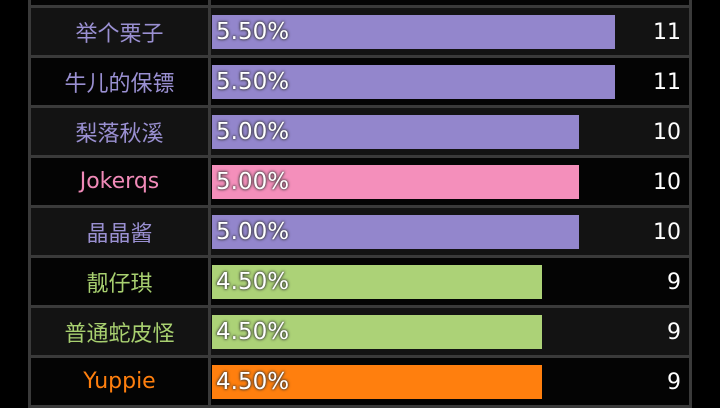 Image resolution: width=720 pixels, height=408 pixels. I want to click on table-row: 牛儿的保镖 5.50% 11, so click(360, 81).